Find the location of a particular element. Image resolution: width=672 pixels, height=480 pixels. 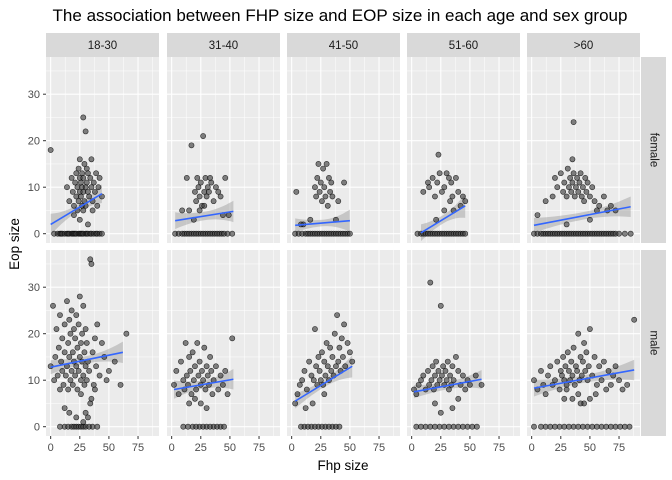

x-tick-label: 75 is located at coordinates (259, 448).